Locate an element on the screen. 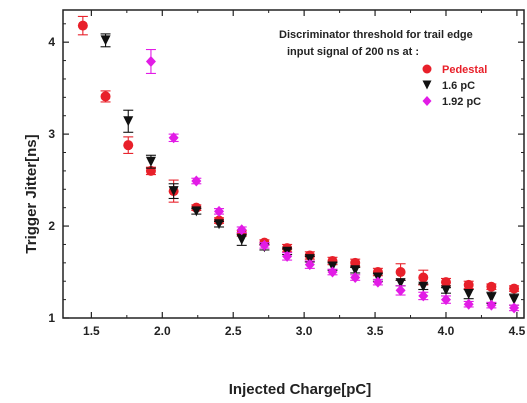  y-axis-title: Trigger Jitter[ns] is located at coordinates (31, 193).